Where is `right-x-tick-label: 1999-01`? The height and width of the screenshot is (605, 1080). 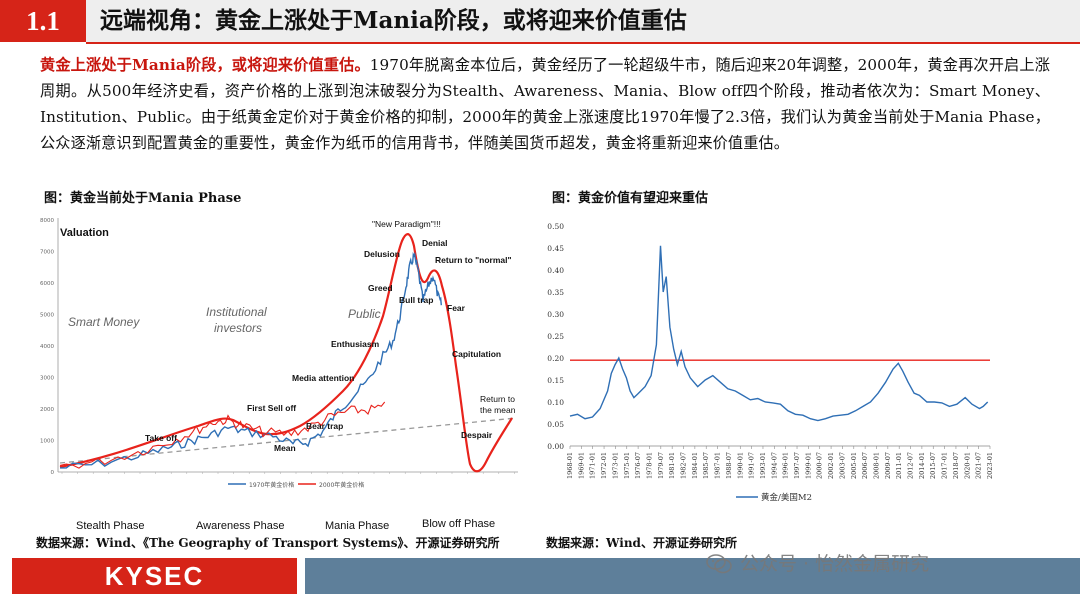 right-x-tick-label: 1999-01 is located at coordinates (808, 465).